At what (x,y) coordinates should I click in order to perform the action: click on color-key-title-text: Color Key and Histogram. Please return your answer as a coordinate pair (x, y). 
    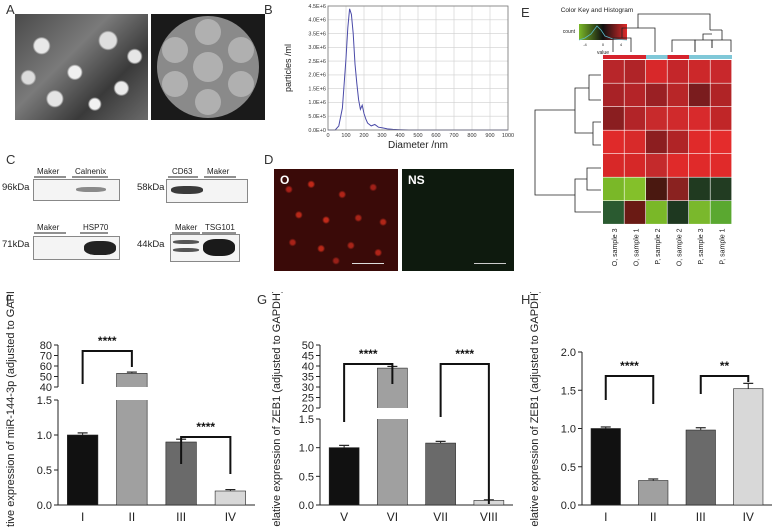
    Looking at the image, I should click on (597, 10).